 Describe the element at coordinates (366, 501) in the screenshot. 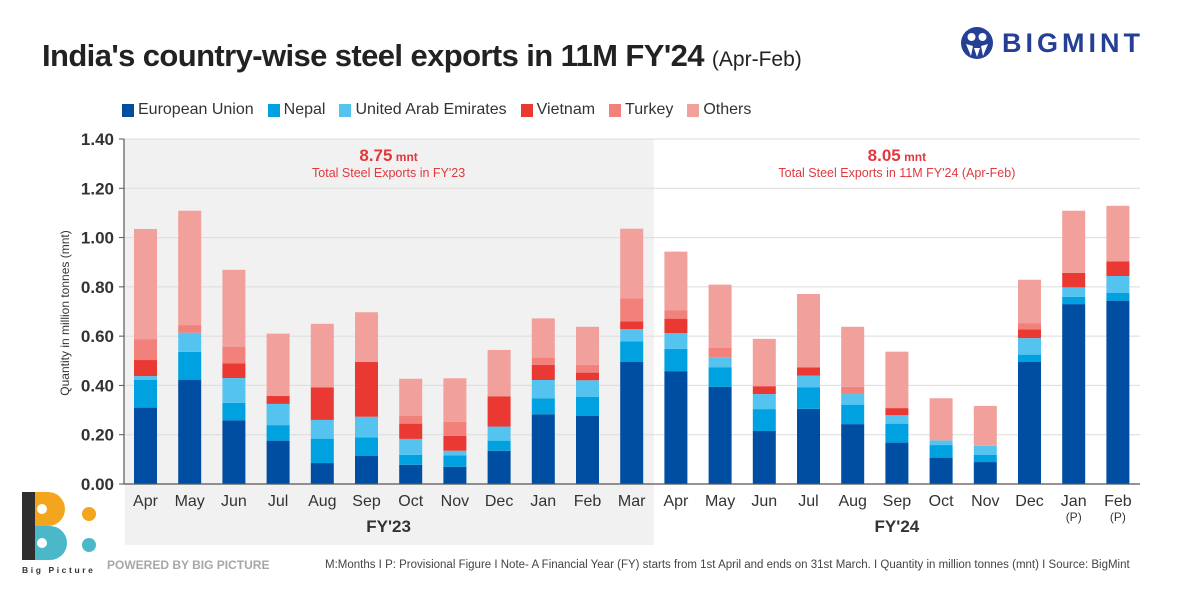

I see `x-tick-label: Sep` at that location.